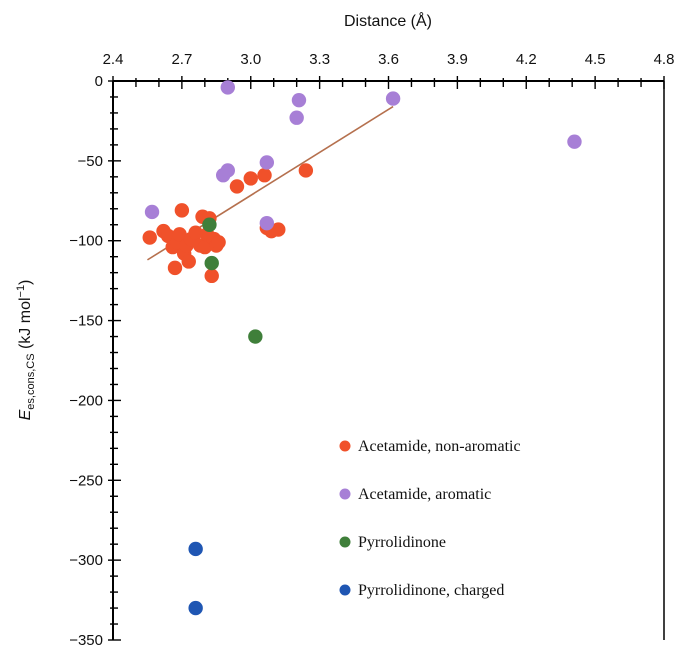 This screenshot has width=681, height=647. What do you see at coordinates (86, 241) in the screenshot?
I see `y-tick-label: −100` at bounding box center [86, 241].